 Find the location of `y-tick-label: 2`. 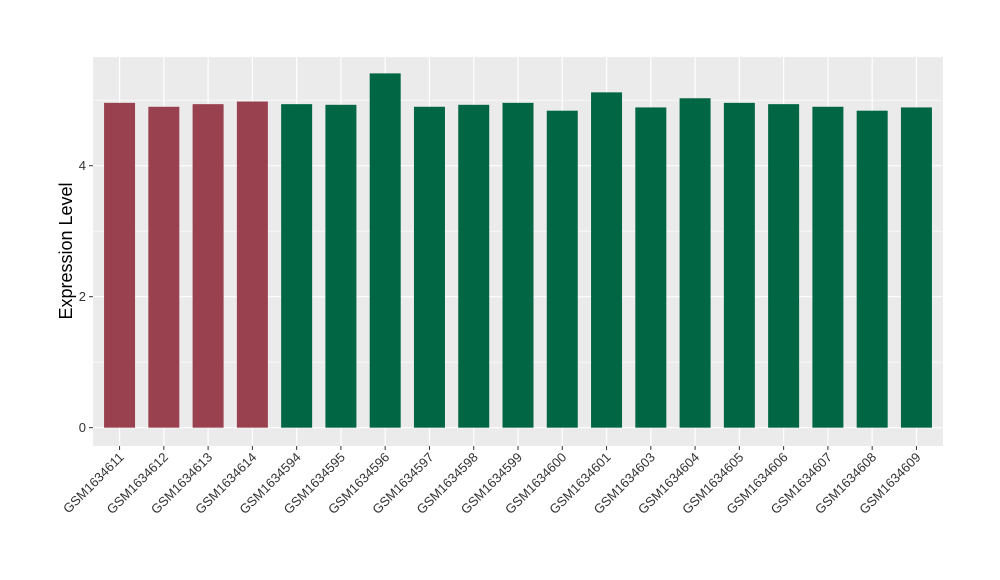

y-tick-label: 2 is located at coordinates (82, 296).